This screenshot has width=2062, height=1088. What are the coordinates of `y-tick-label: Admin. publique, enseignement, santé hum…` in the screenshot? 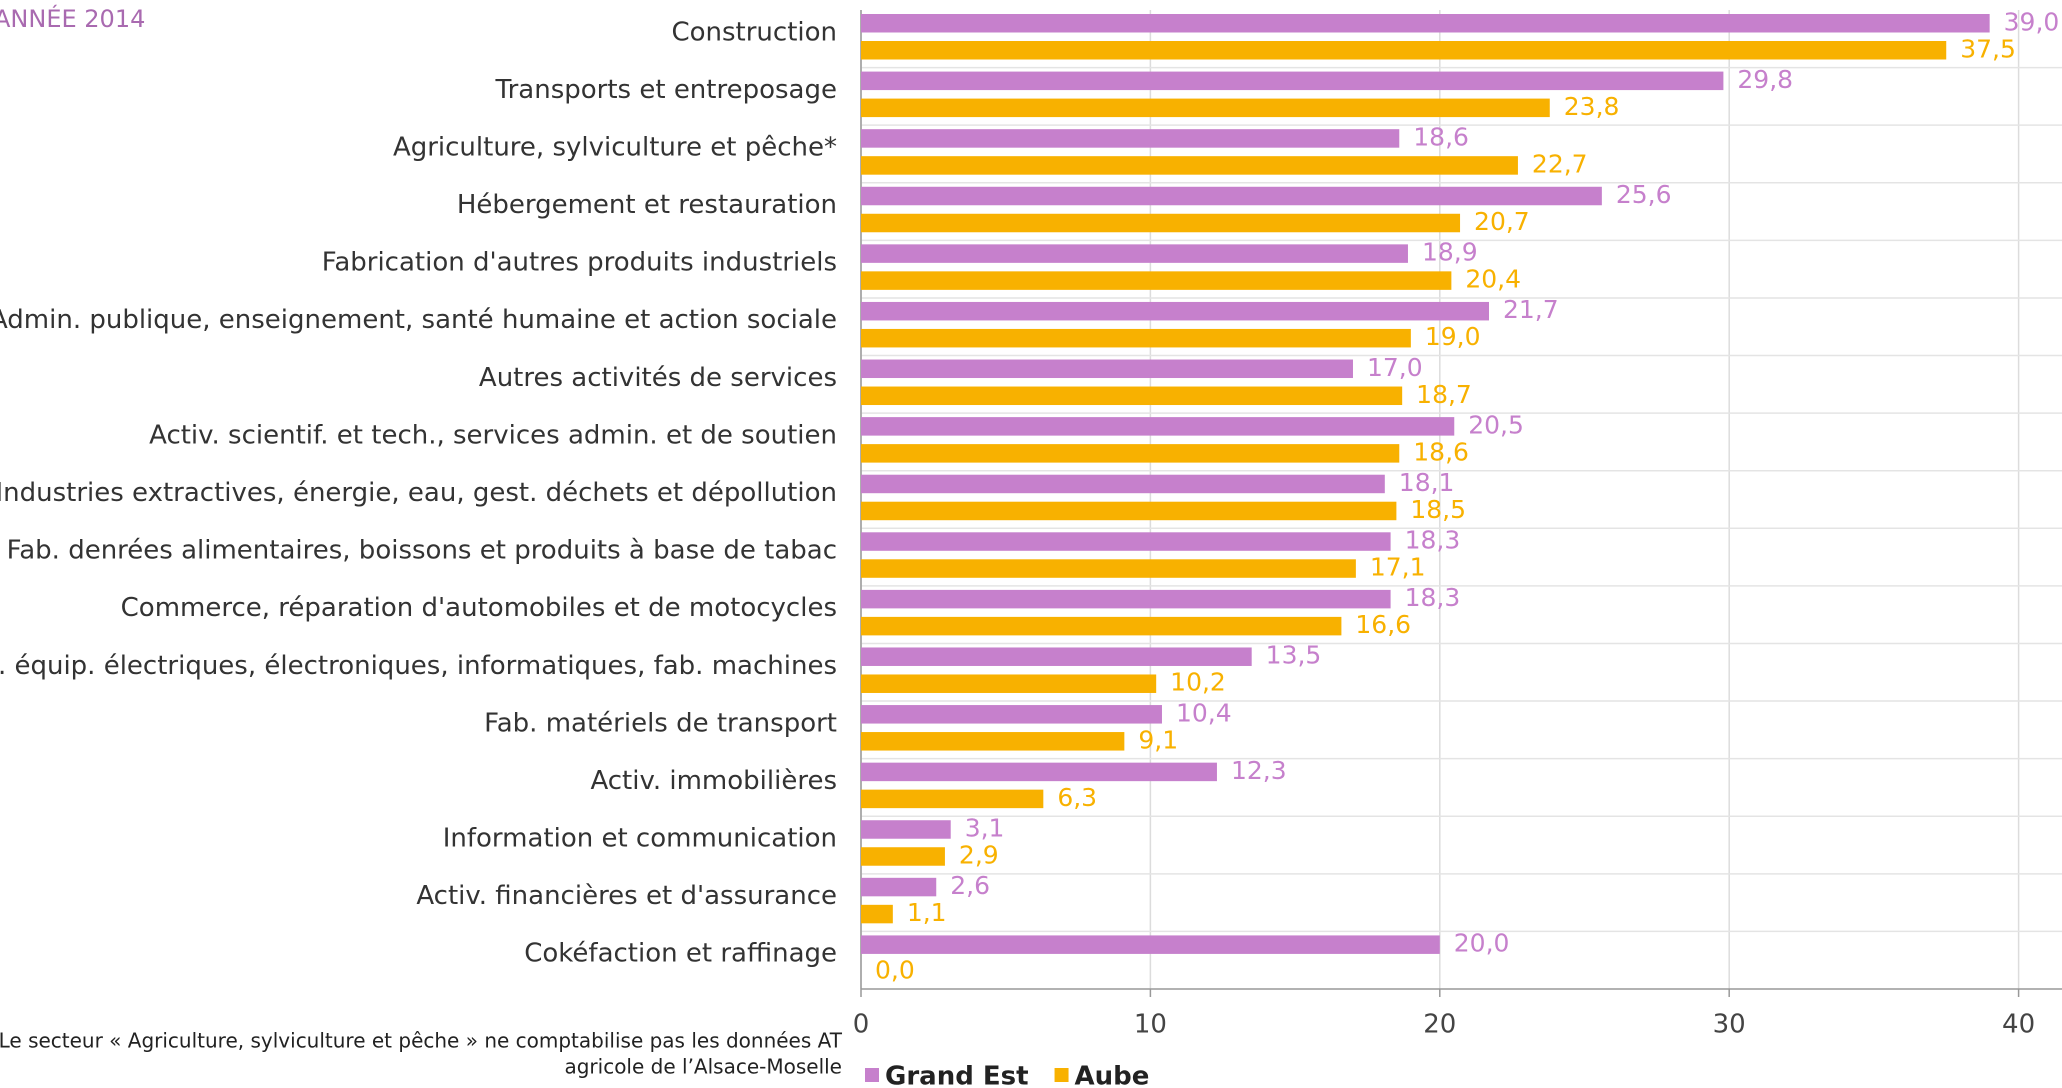 It's located at (418, 320).